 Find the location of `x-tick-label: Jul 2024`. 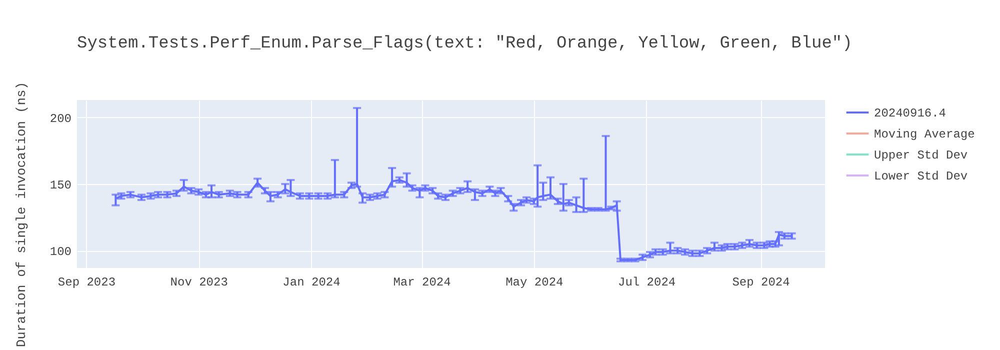

x-tick-label: Jul 2024 is located at coordinates (647, 283).